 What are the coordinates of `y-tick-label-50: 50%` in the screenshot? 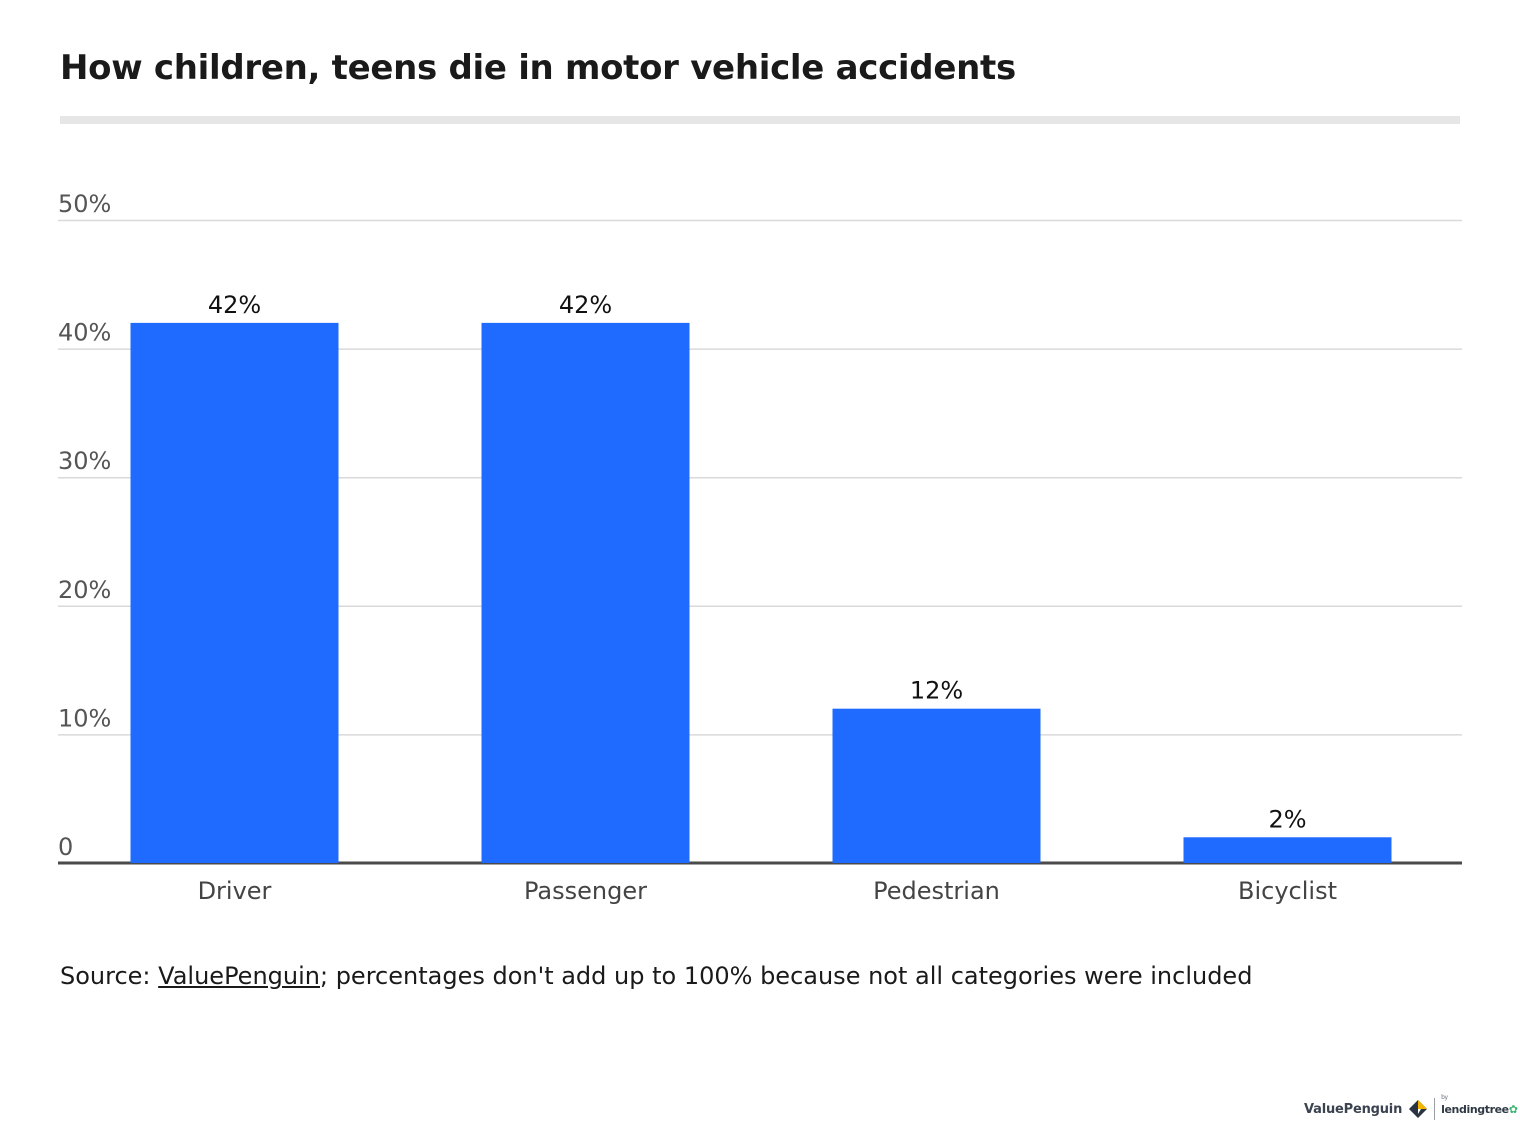 It's located at (84, 204).